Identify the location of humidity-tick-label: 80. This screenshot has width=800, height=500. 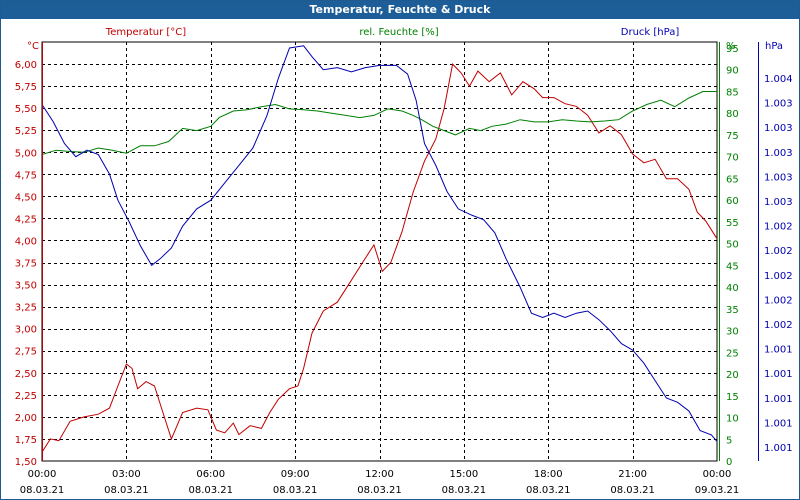
(732, 114).